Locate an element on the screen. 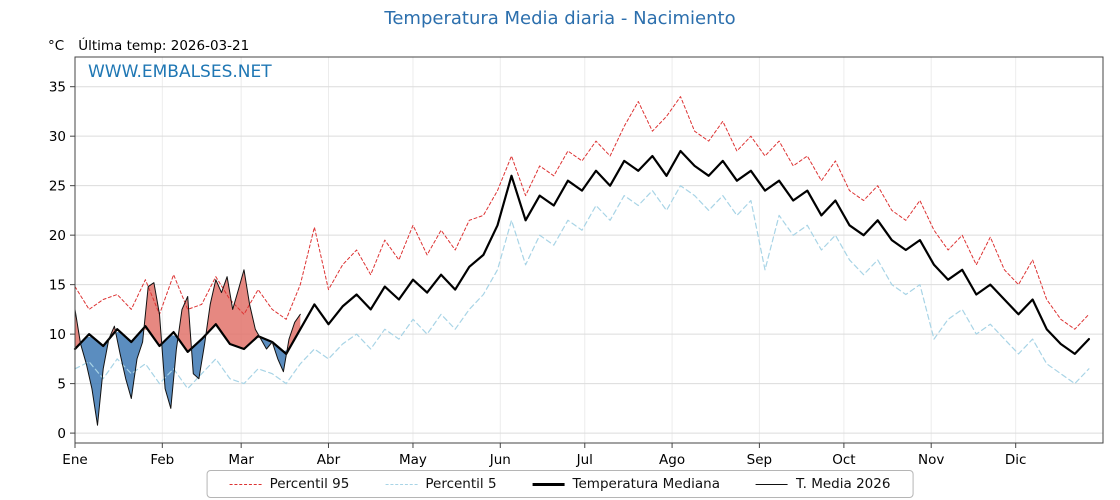 This screenshot has height=500, width=1120. x-tick-label: Ene is located at coordinates (74, 460).